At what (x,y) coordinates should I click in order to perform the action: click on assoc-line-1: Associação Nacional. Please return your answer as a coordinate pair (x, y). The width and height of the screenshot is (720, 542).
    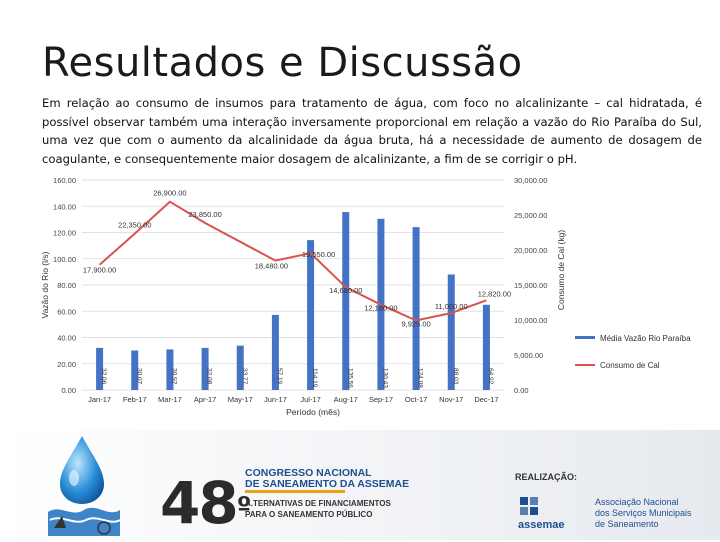
    Looking at the image, I should click on (637, 502).